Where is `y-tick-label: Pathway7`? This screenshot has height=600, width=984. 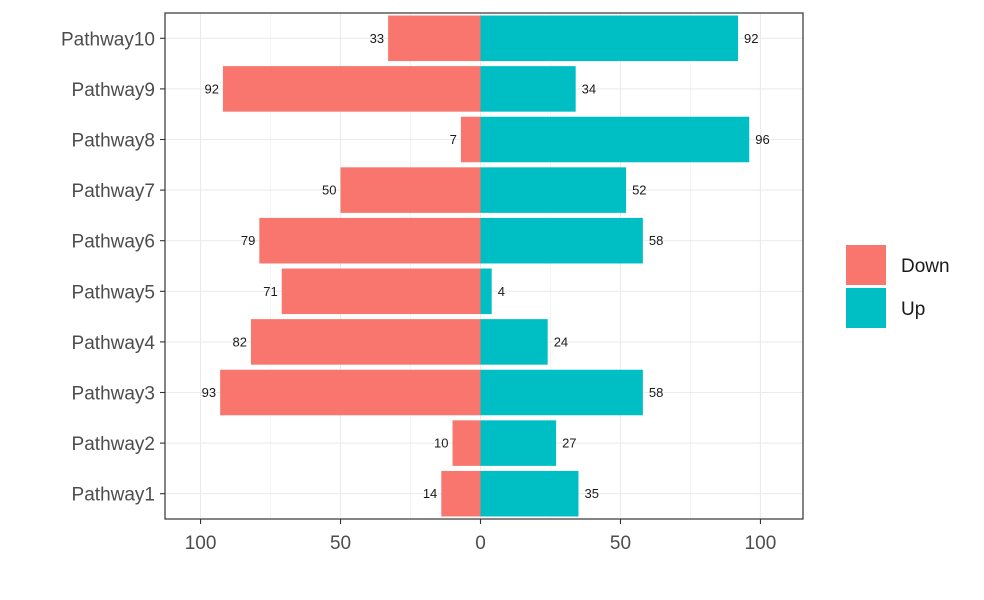
y-tick-label: Pathway7 is located at coordinates (113, 191).